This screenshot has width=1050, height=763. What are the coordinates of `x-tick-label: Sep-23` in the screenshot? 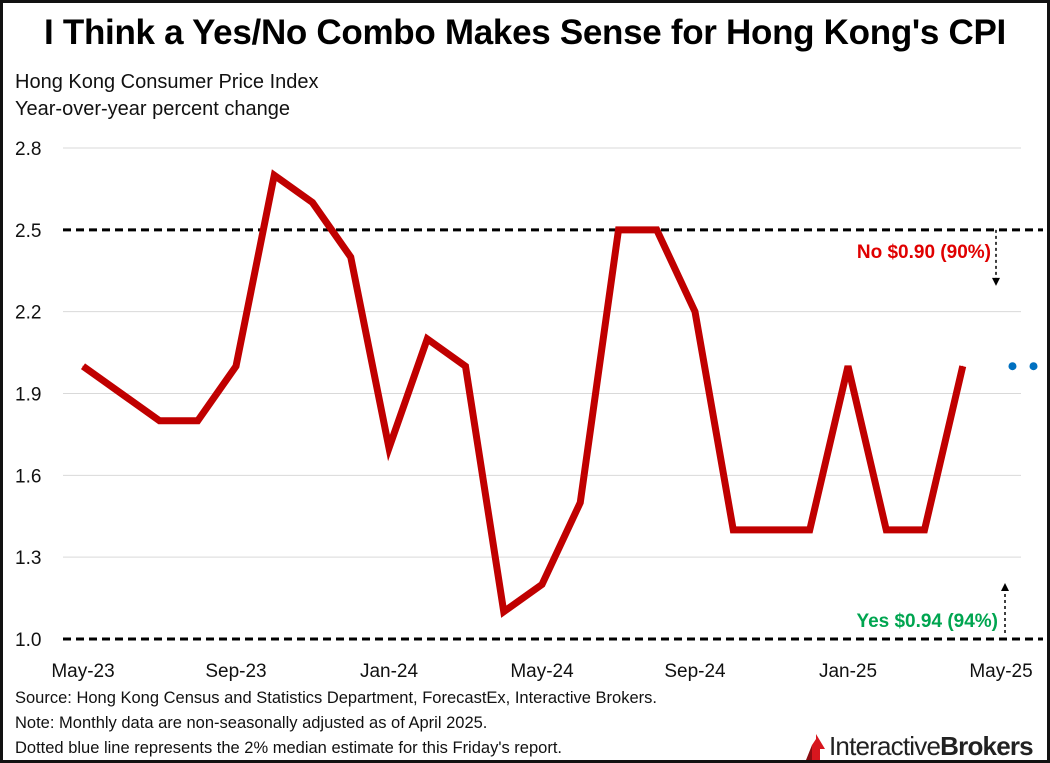 It's located at (235, 671).